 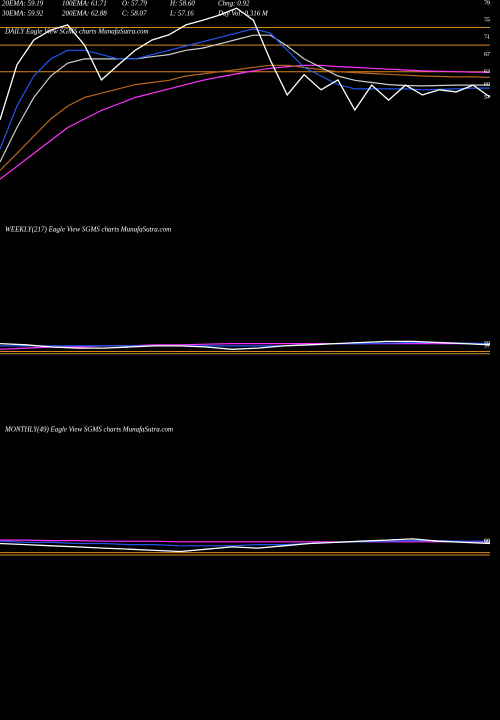 I want to click on y-tick-label: 79, so click(x=487, y=3).